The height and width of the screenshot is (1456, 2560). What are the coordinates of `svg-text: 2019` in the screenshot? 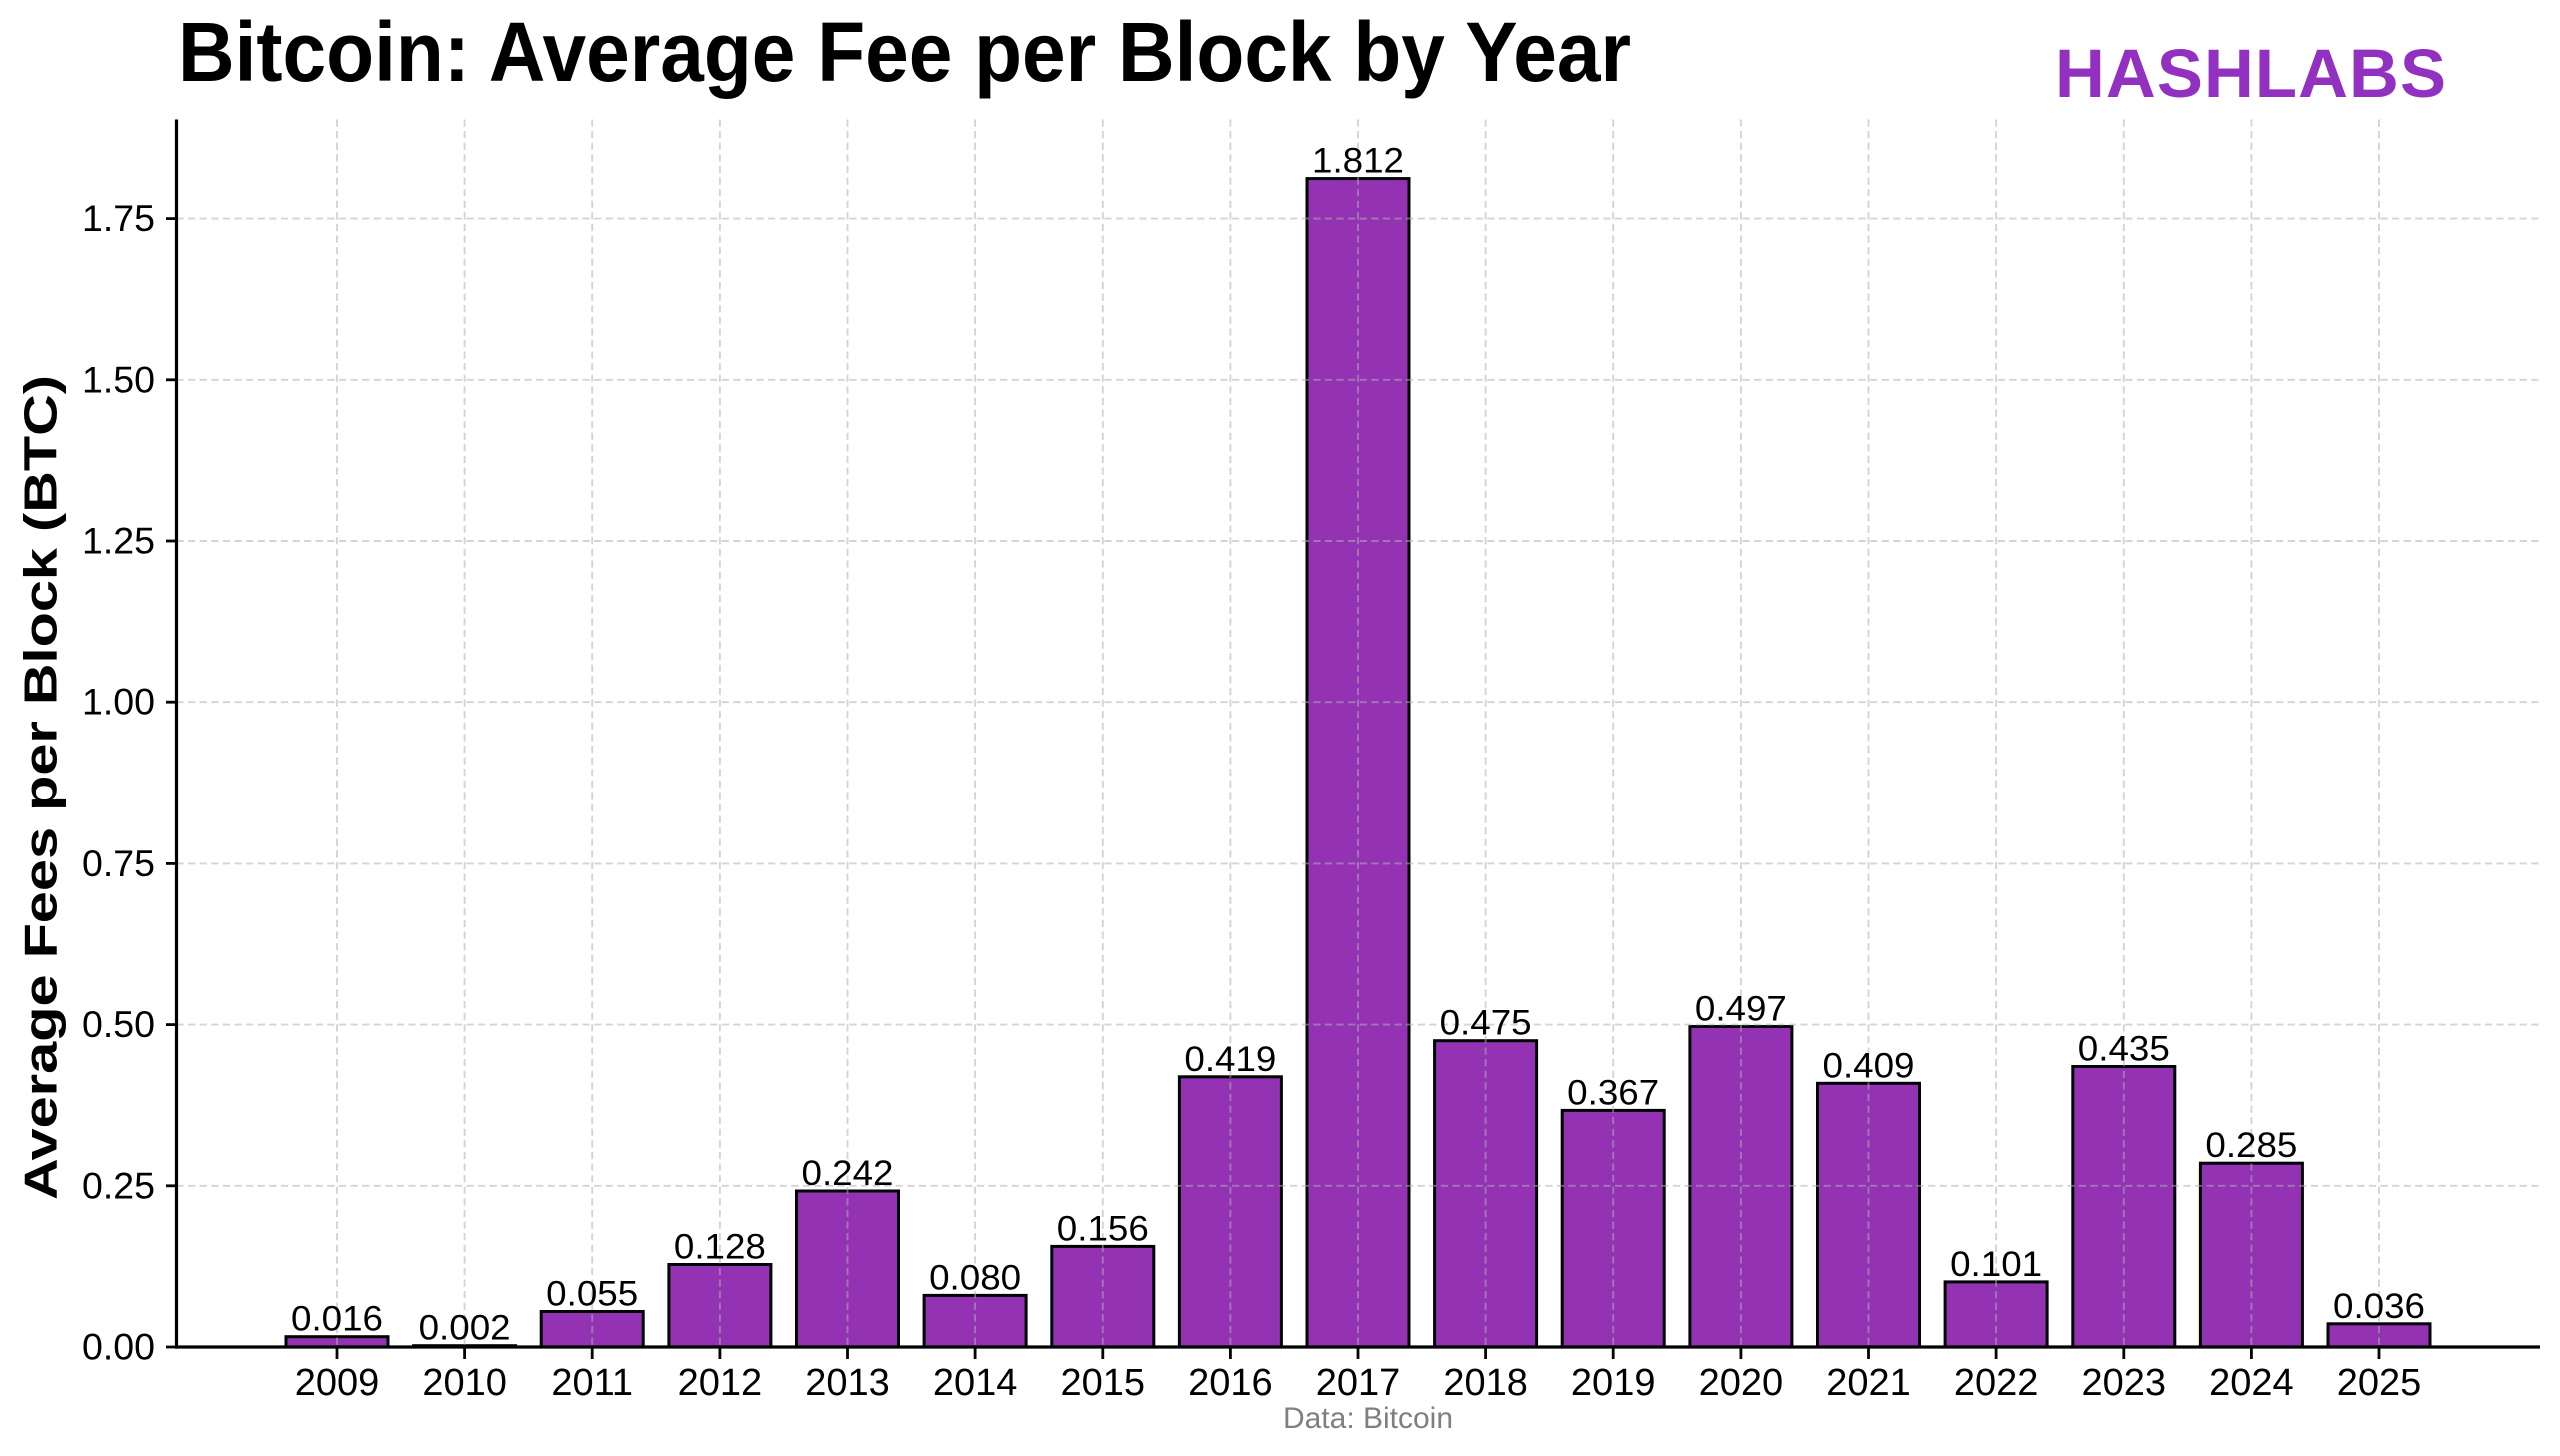 It's located at (1613, 1383).